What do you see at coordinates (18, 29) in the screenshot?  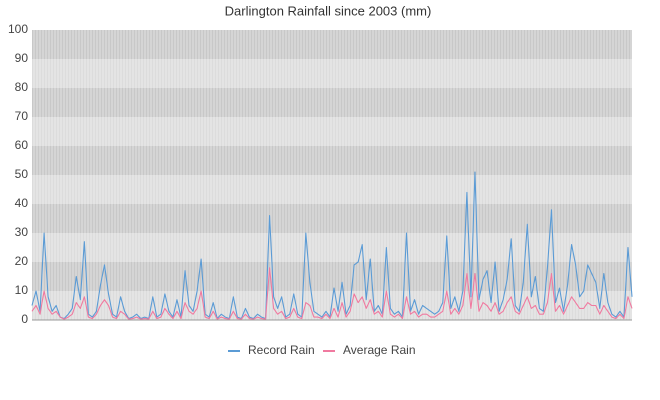 I see `y-tick-label: 100` at bounding box center [18, 29].